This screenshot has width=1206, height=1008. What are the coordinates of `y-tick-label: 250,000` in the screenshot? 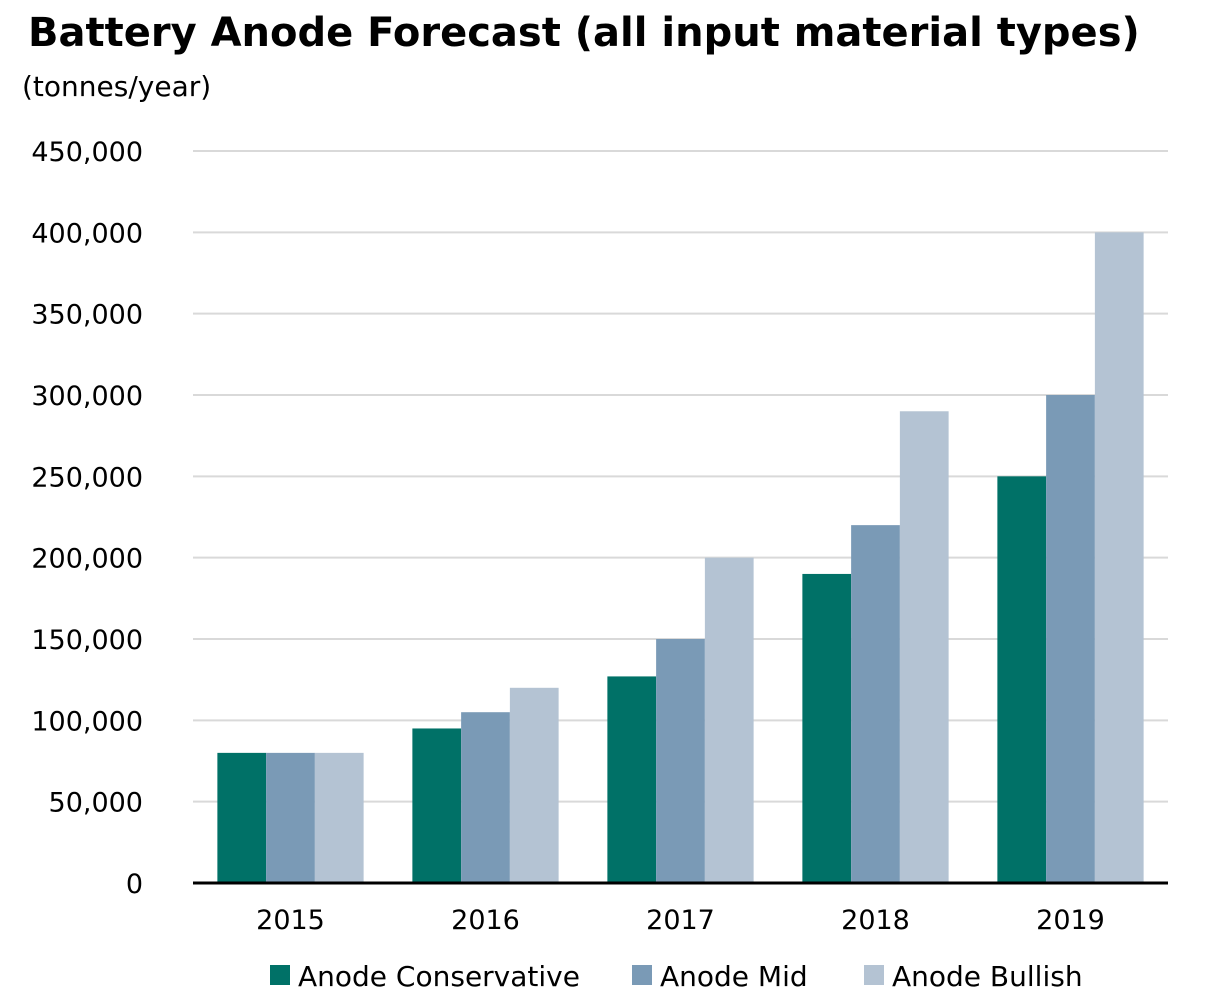 It's located at (87, 477).